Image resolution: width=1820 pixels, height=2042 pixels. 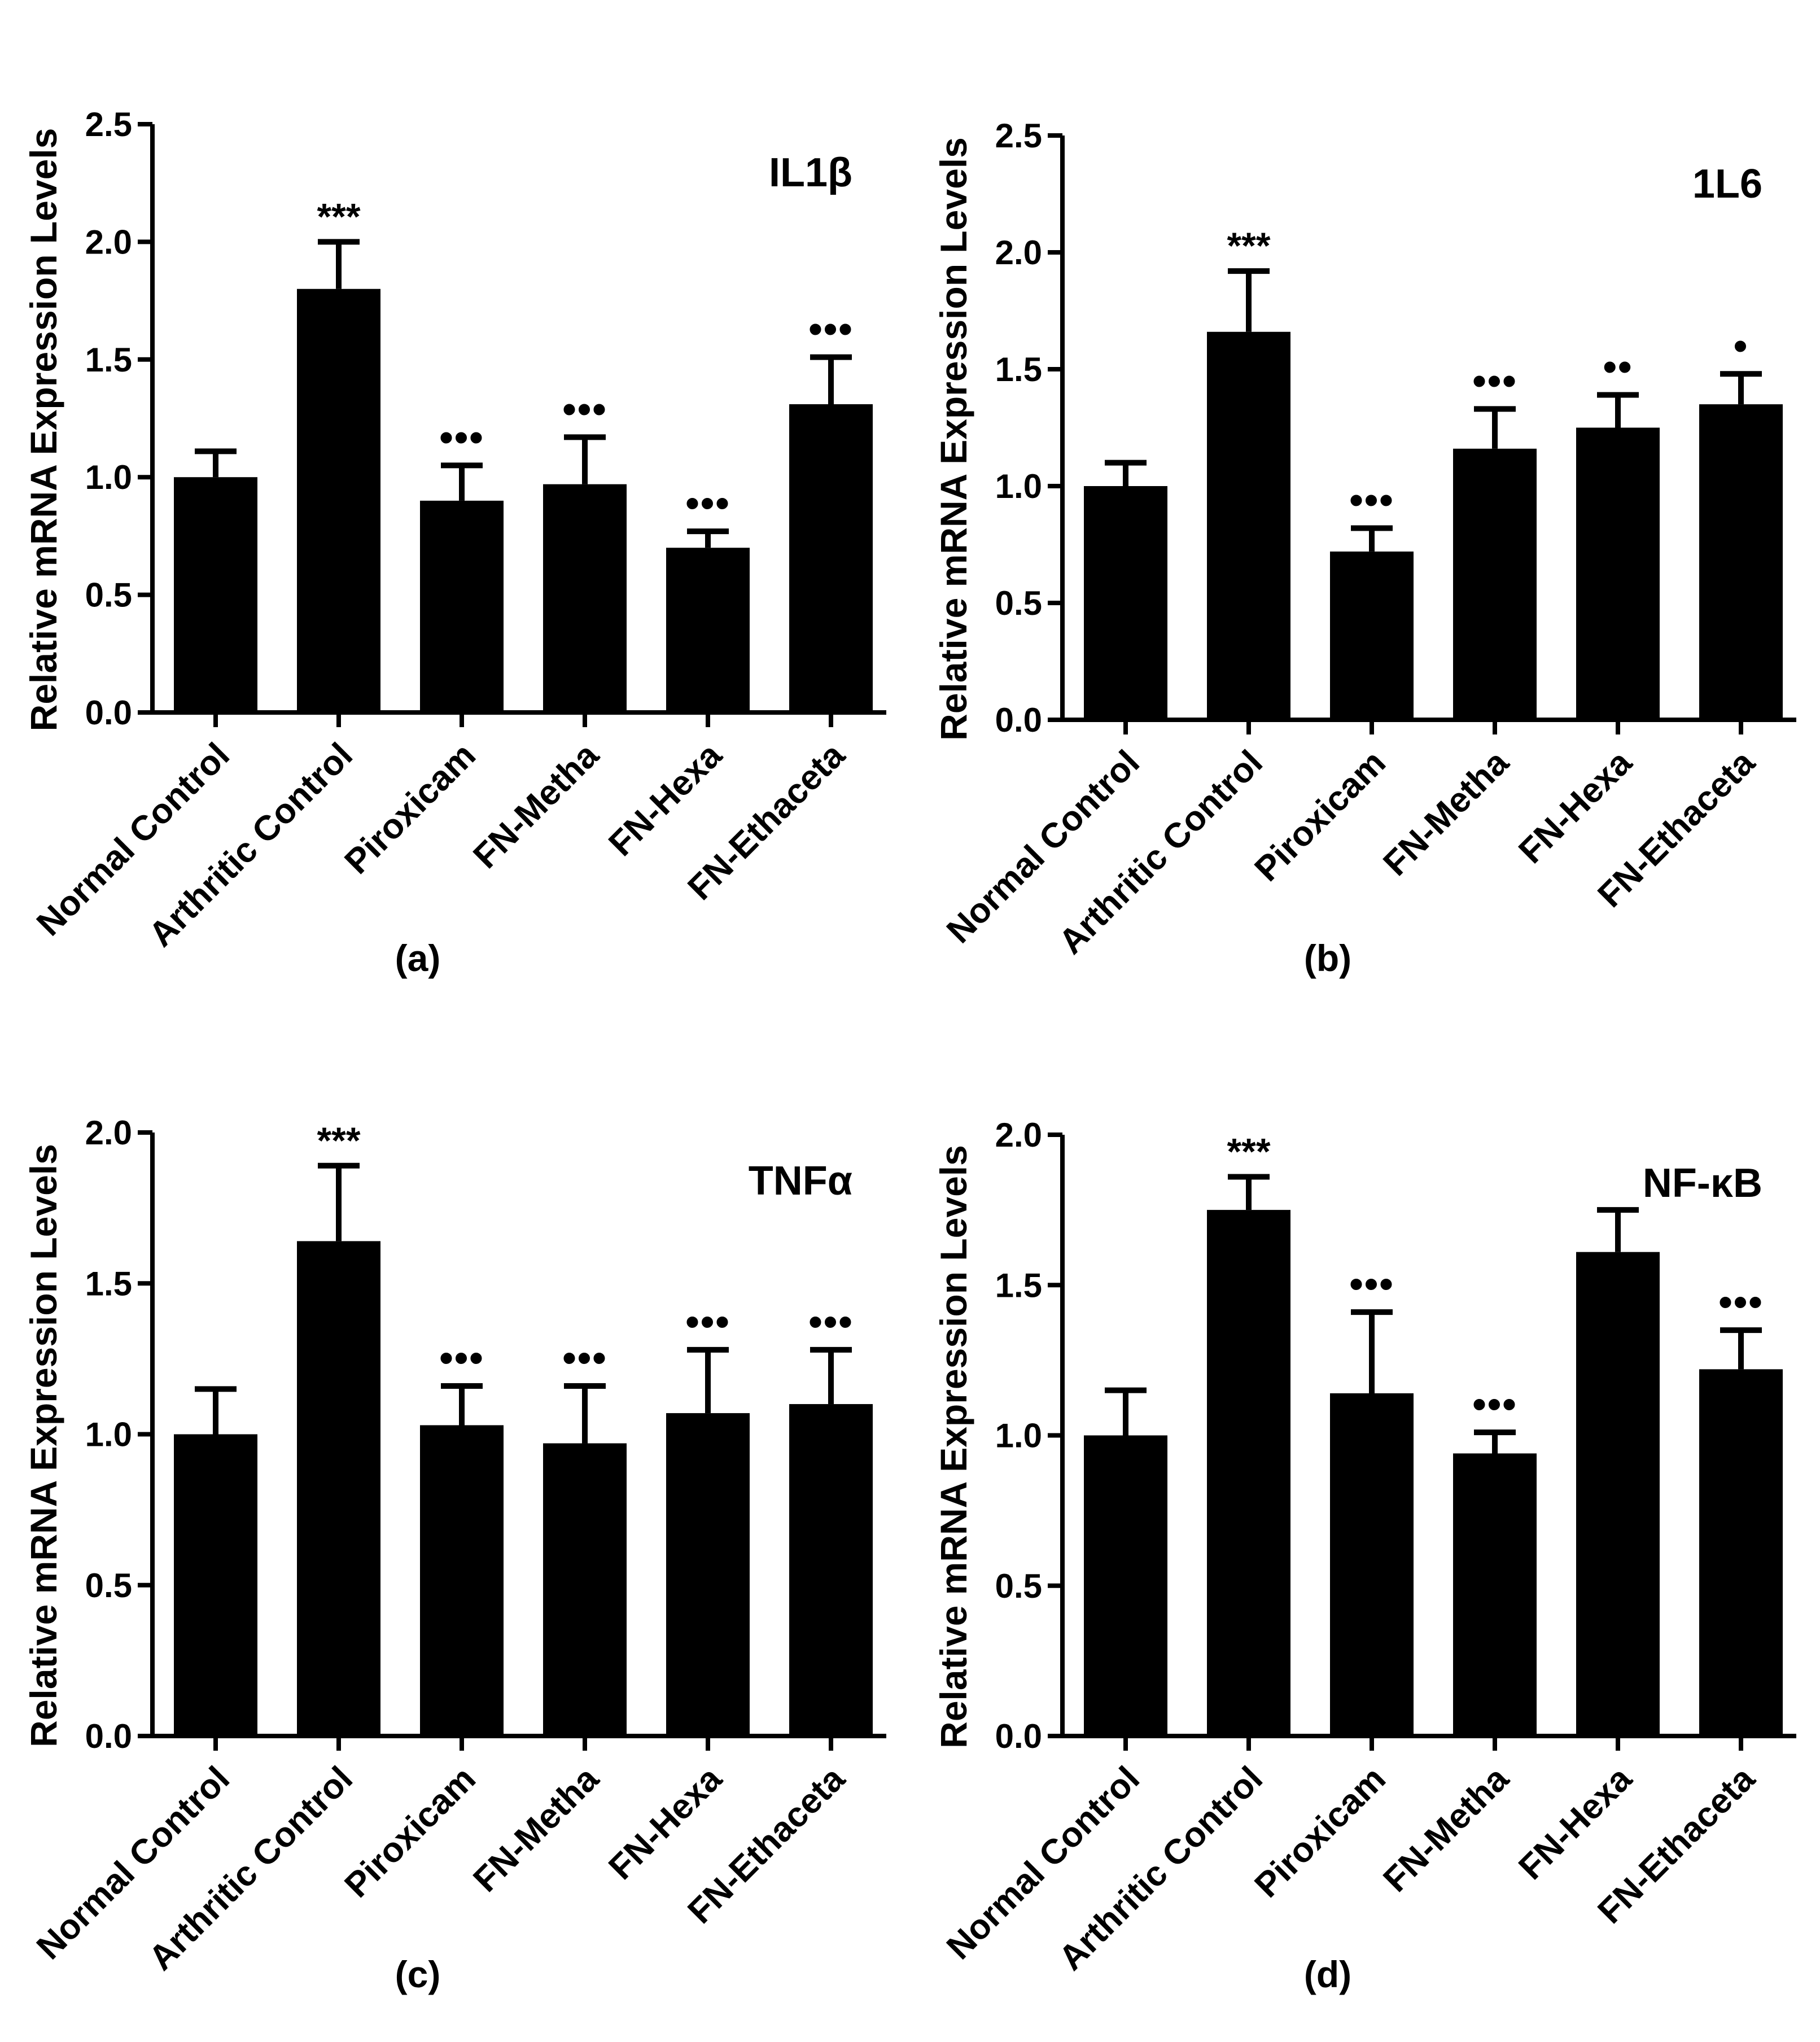 What do you see at coordinates (801, 1181) in the screenshot?
I see `chart-title: TNFα` at bounding box center [801, 1181].